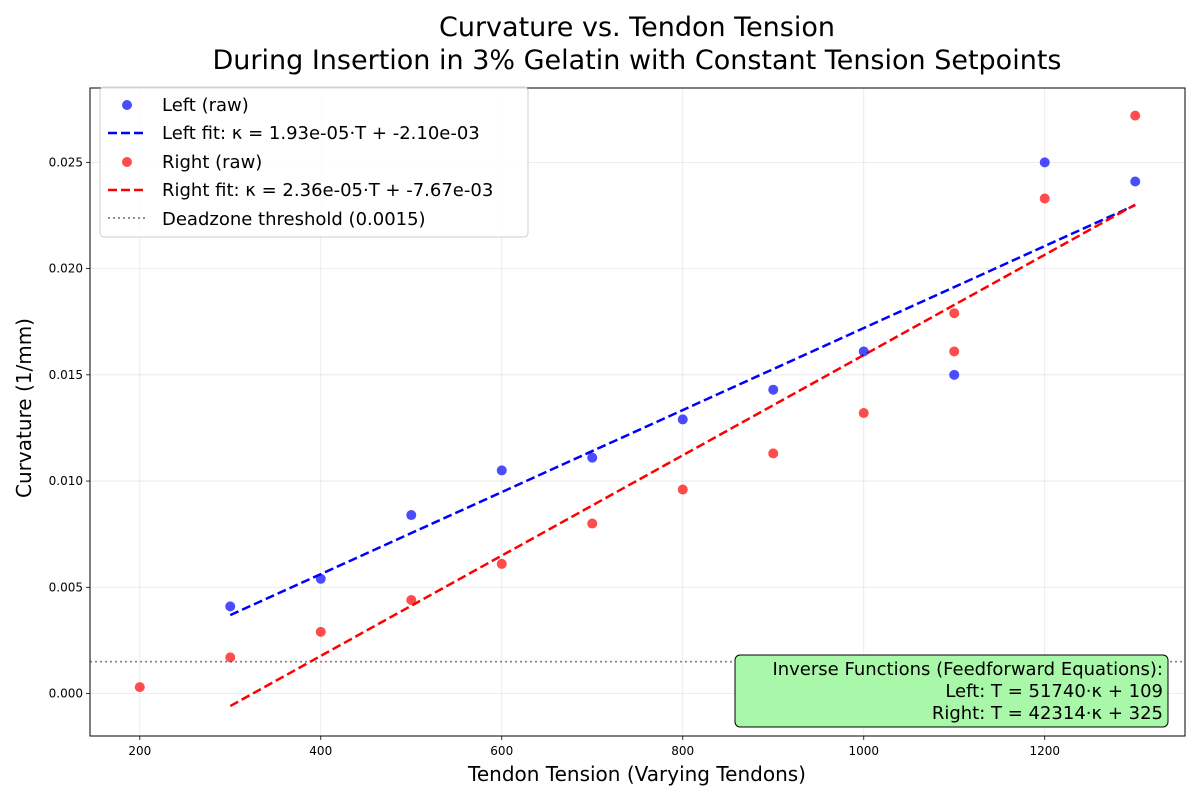 This screenshot has height=804, width=1200. Describe the element at coordinates (205, 105) in the screenshot. I see `legend-label-left-raw: Left (raw)` at that location.